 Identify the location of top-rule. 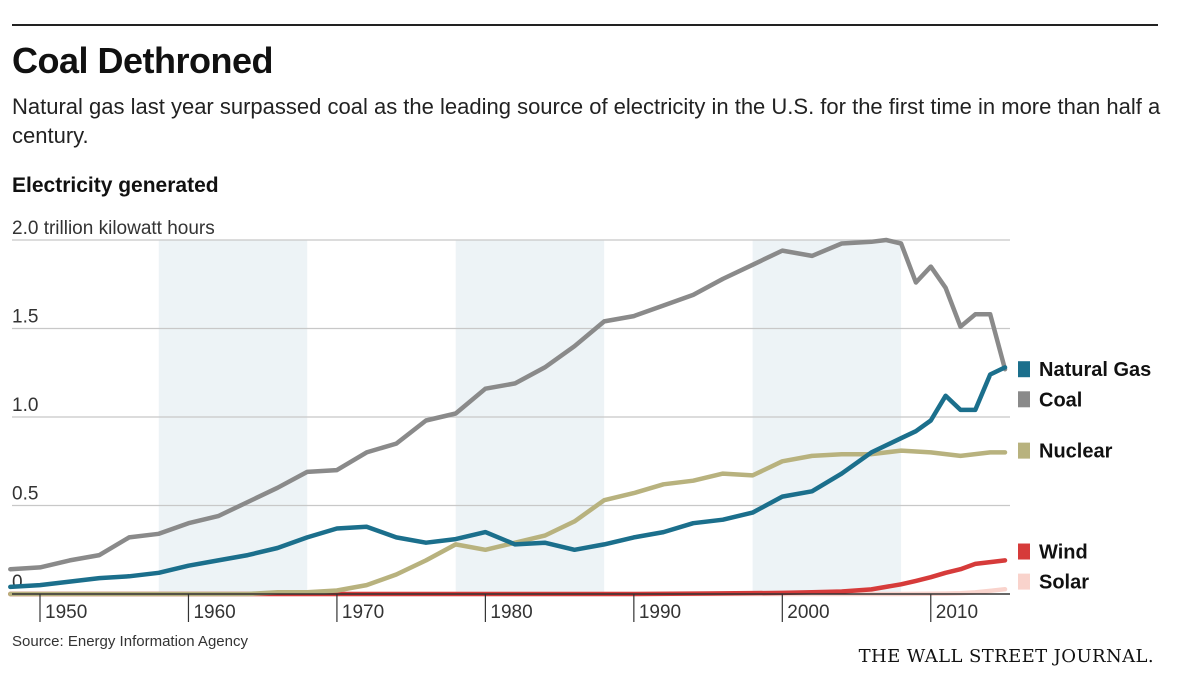
(585, 25).